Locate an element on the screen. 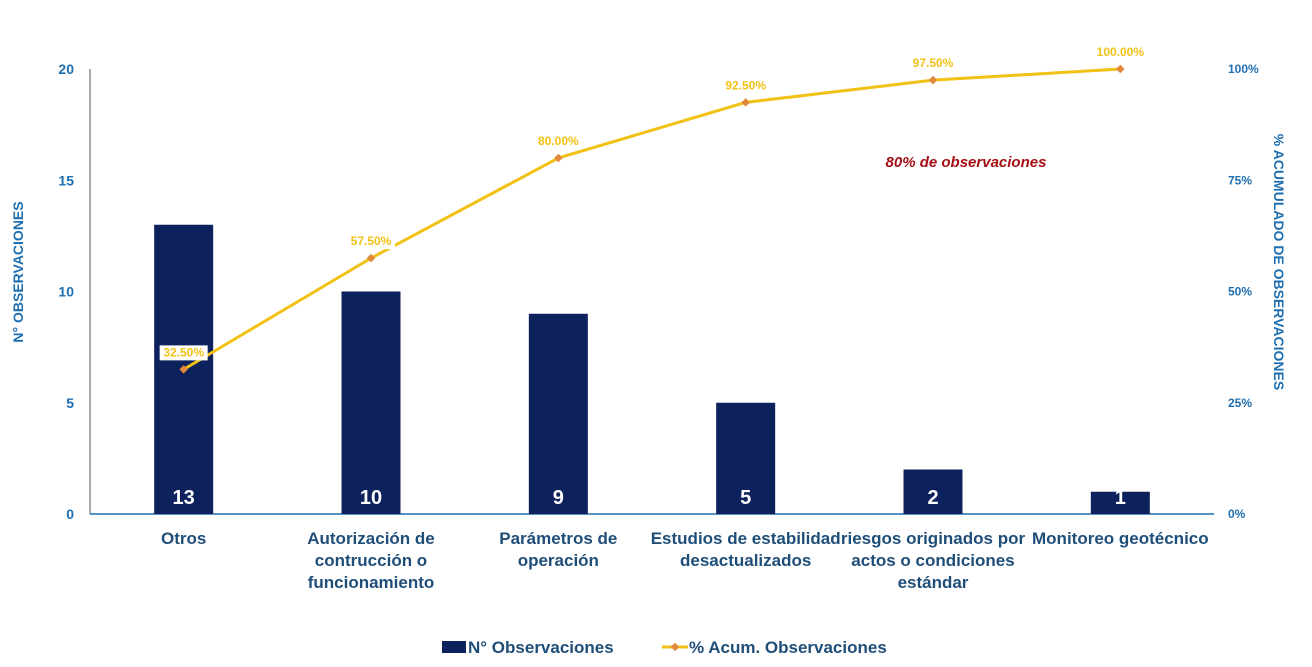  cumulative-value-label: 57.50% is located at coordinates (371, 241).